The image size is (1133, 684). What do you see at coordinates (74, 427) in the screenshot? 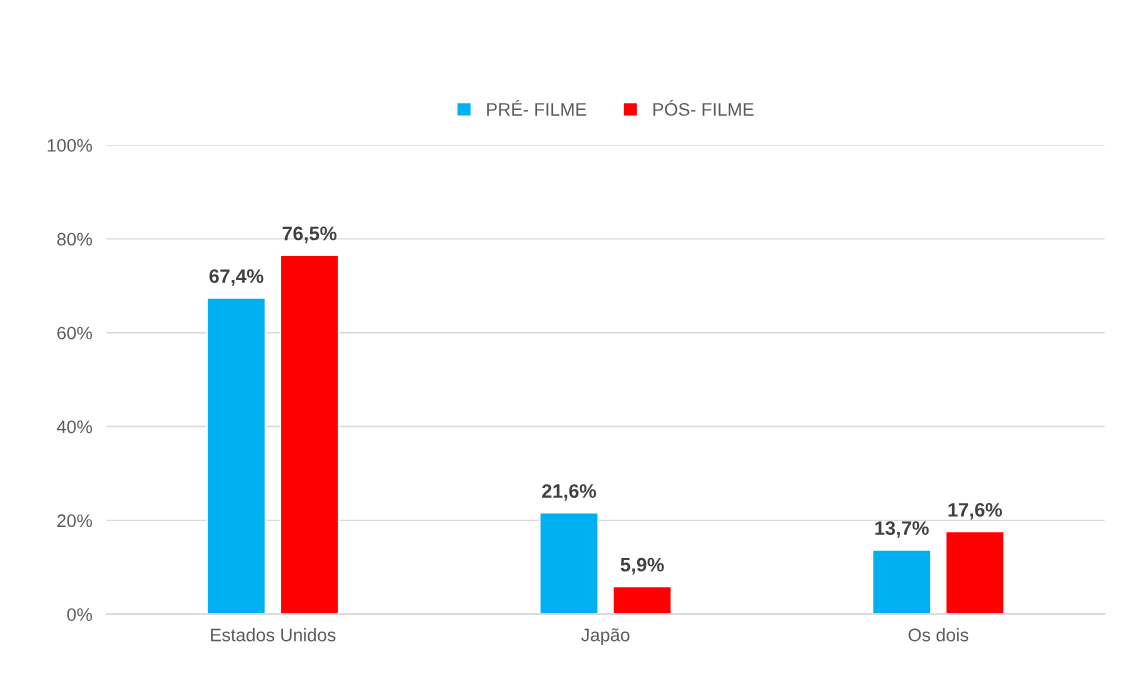
I see `y-tick-label: 40%` at bounding box center [74, 427].